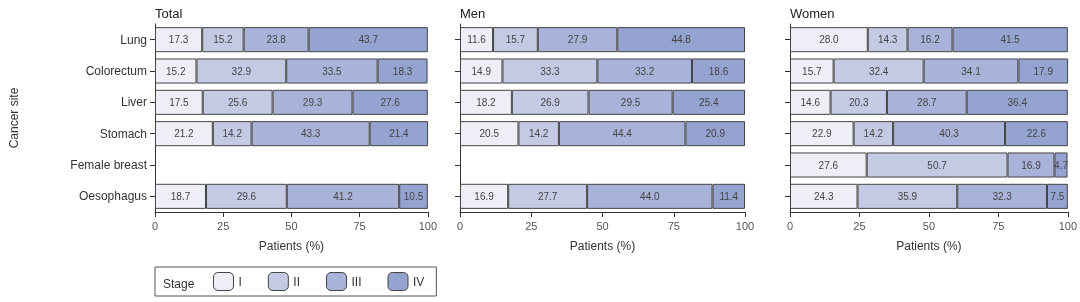  Describe the element at coordinates (343, 196) in the screenshot. I see `data-label: 41.2` at that location.